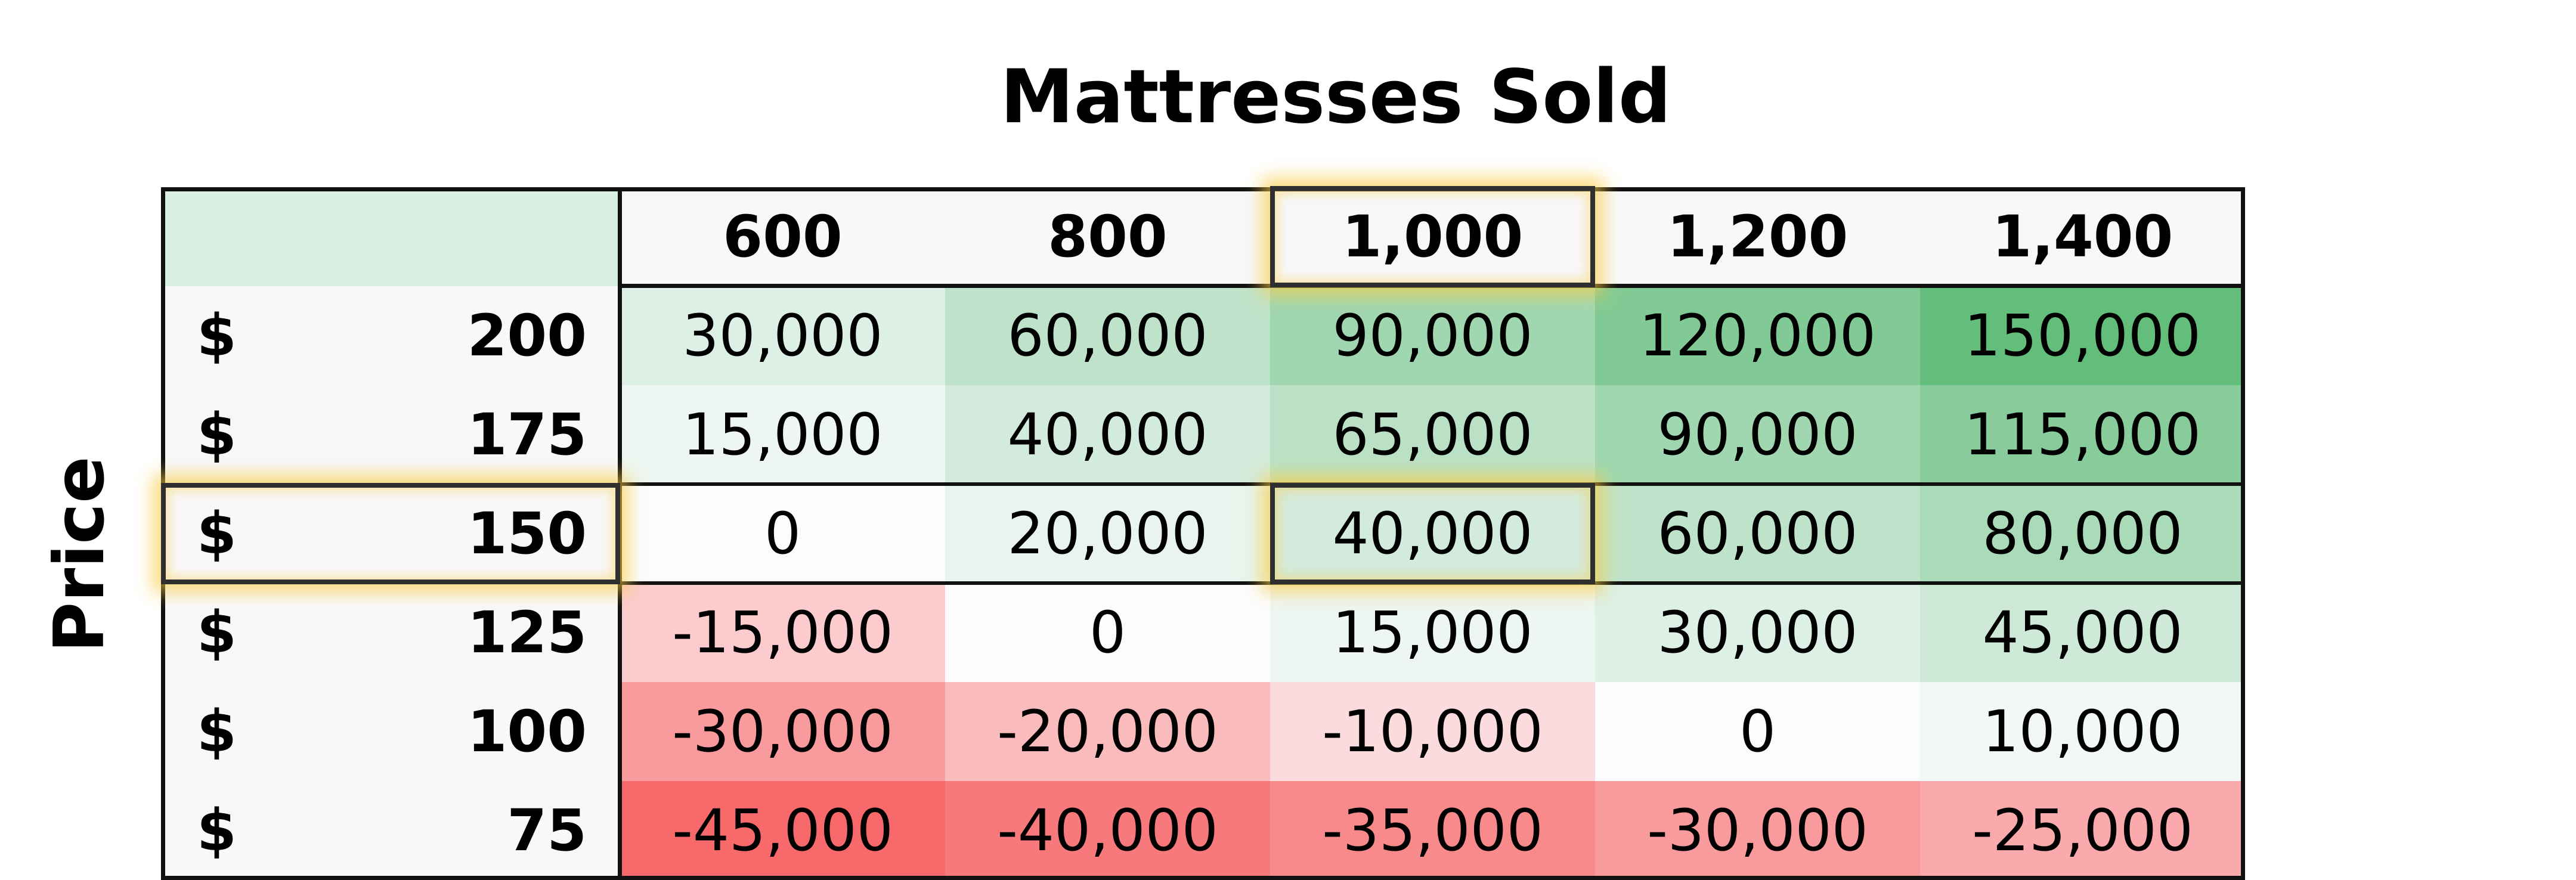 This screenshot has height=880, width=2576. What do you see at coordinates (391, 237) in the screenshot?
I see `corner-cell` at bounding box center [391, 237].